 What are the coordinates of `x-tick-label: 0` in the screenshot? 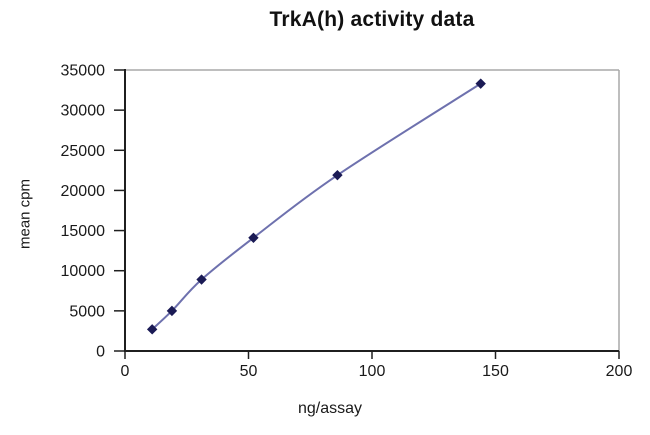 It's located at (125, 371).